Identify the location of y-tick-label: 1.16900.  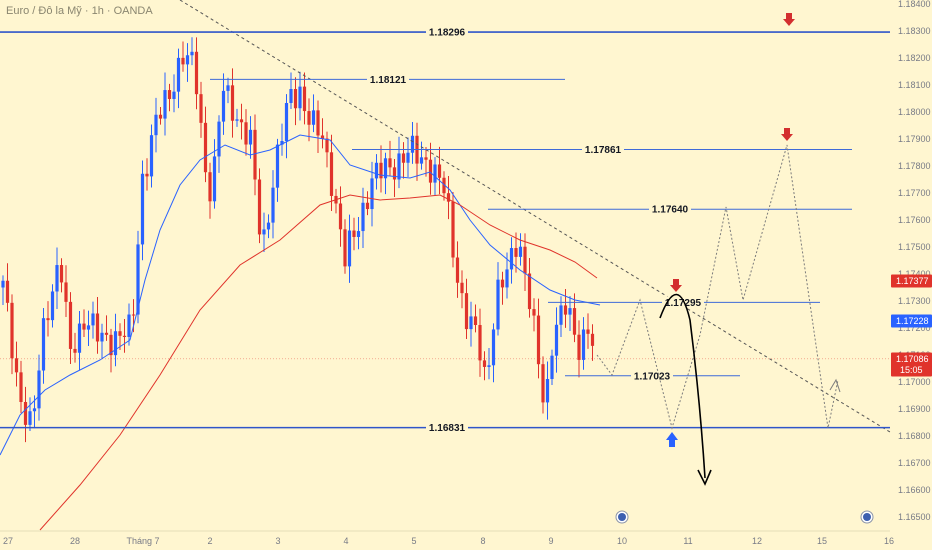
(914, 409).